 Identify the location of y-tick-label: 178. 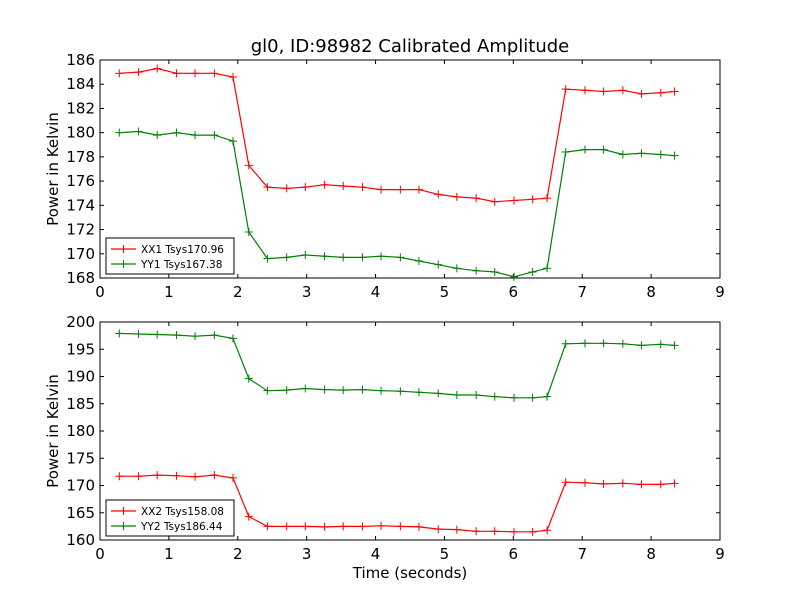
(80, 157).